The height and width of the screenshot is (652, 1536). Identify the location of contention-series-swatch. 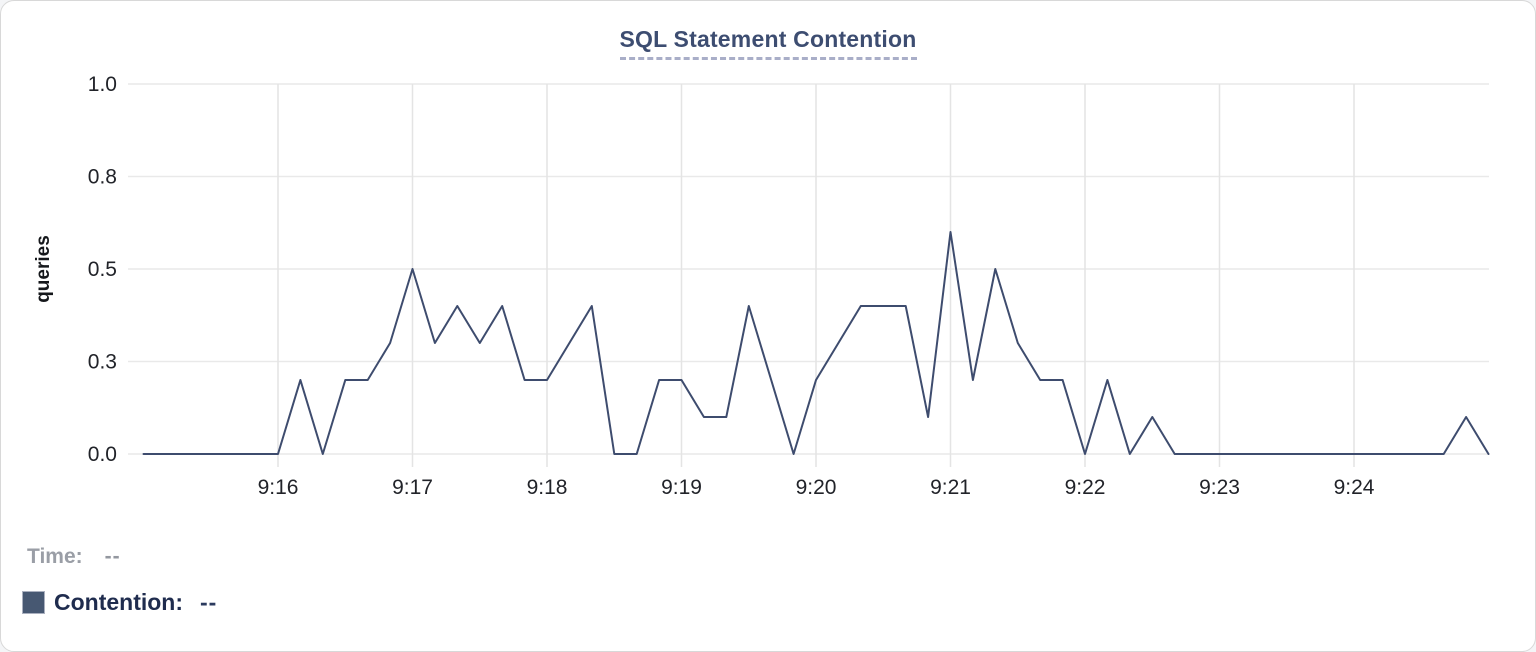
(33, 602).